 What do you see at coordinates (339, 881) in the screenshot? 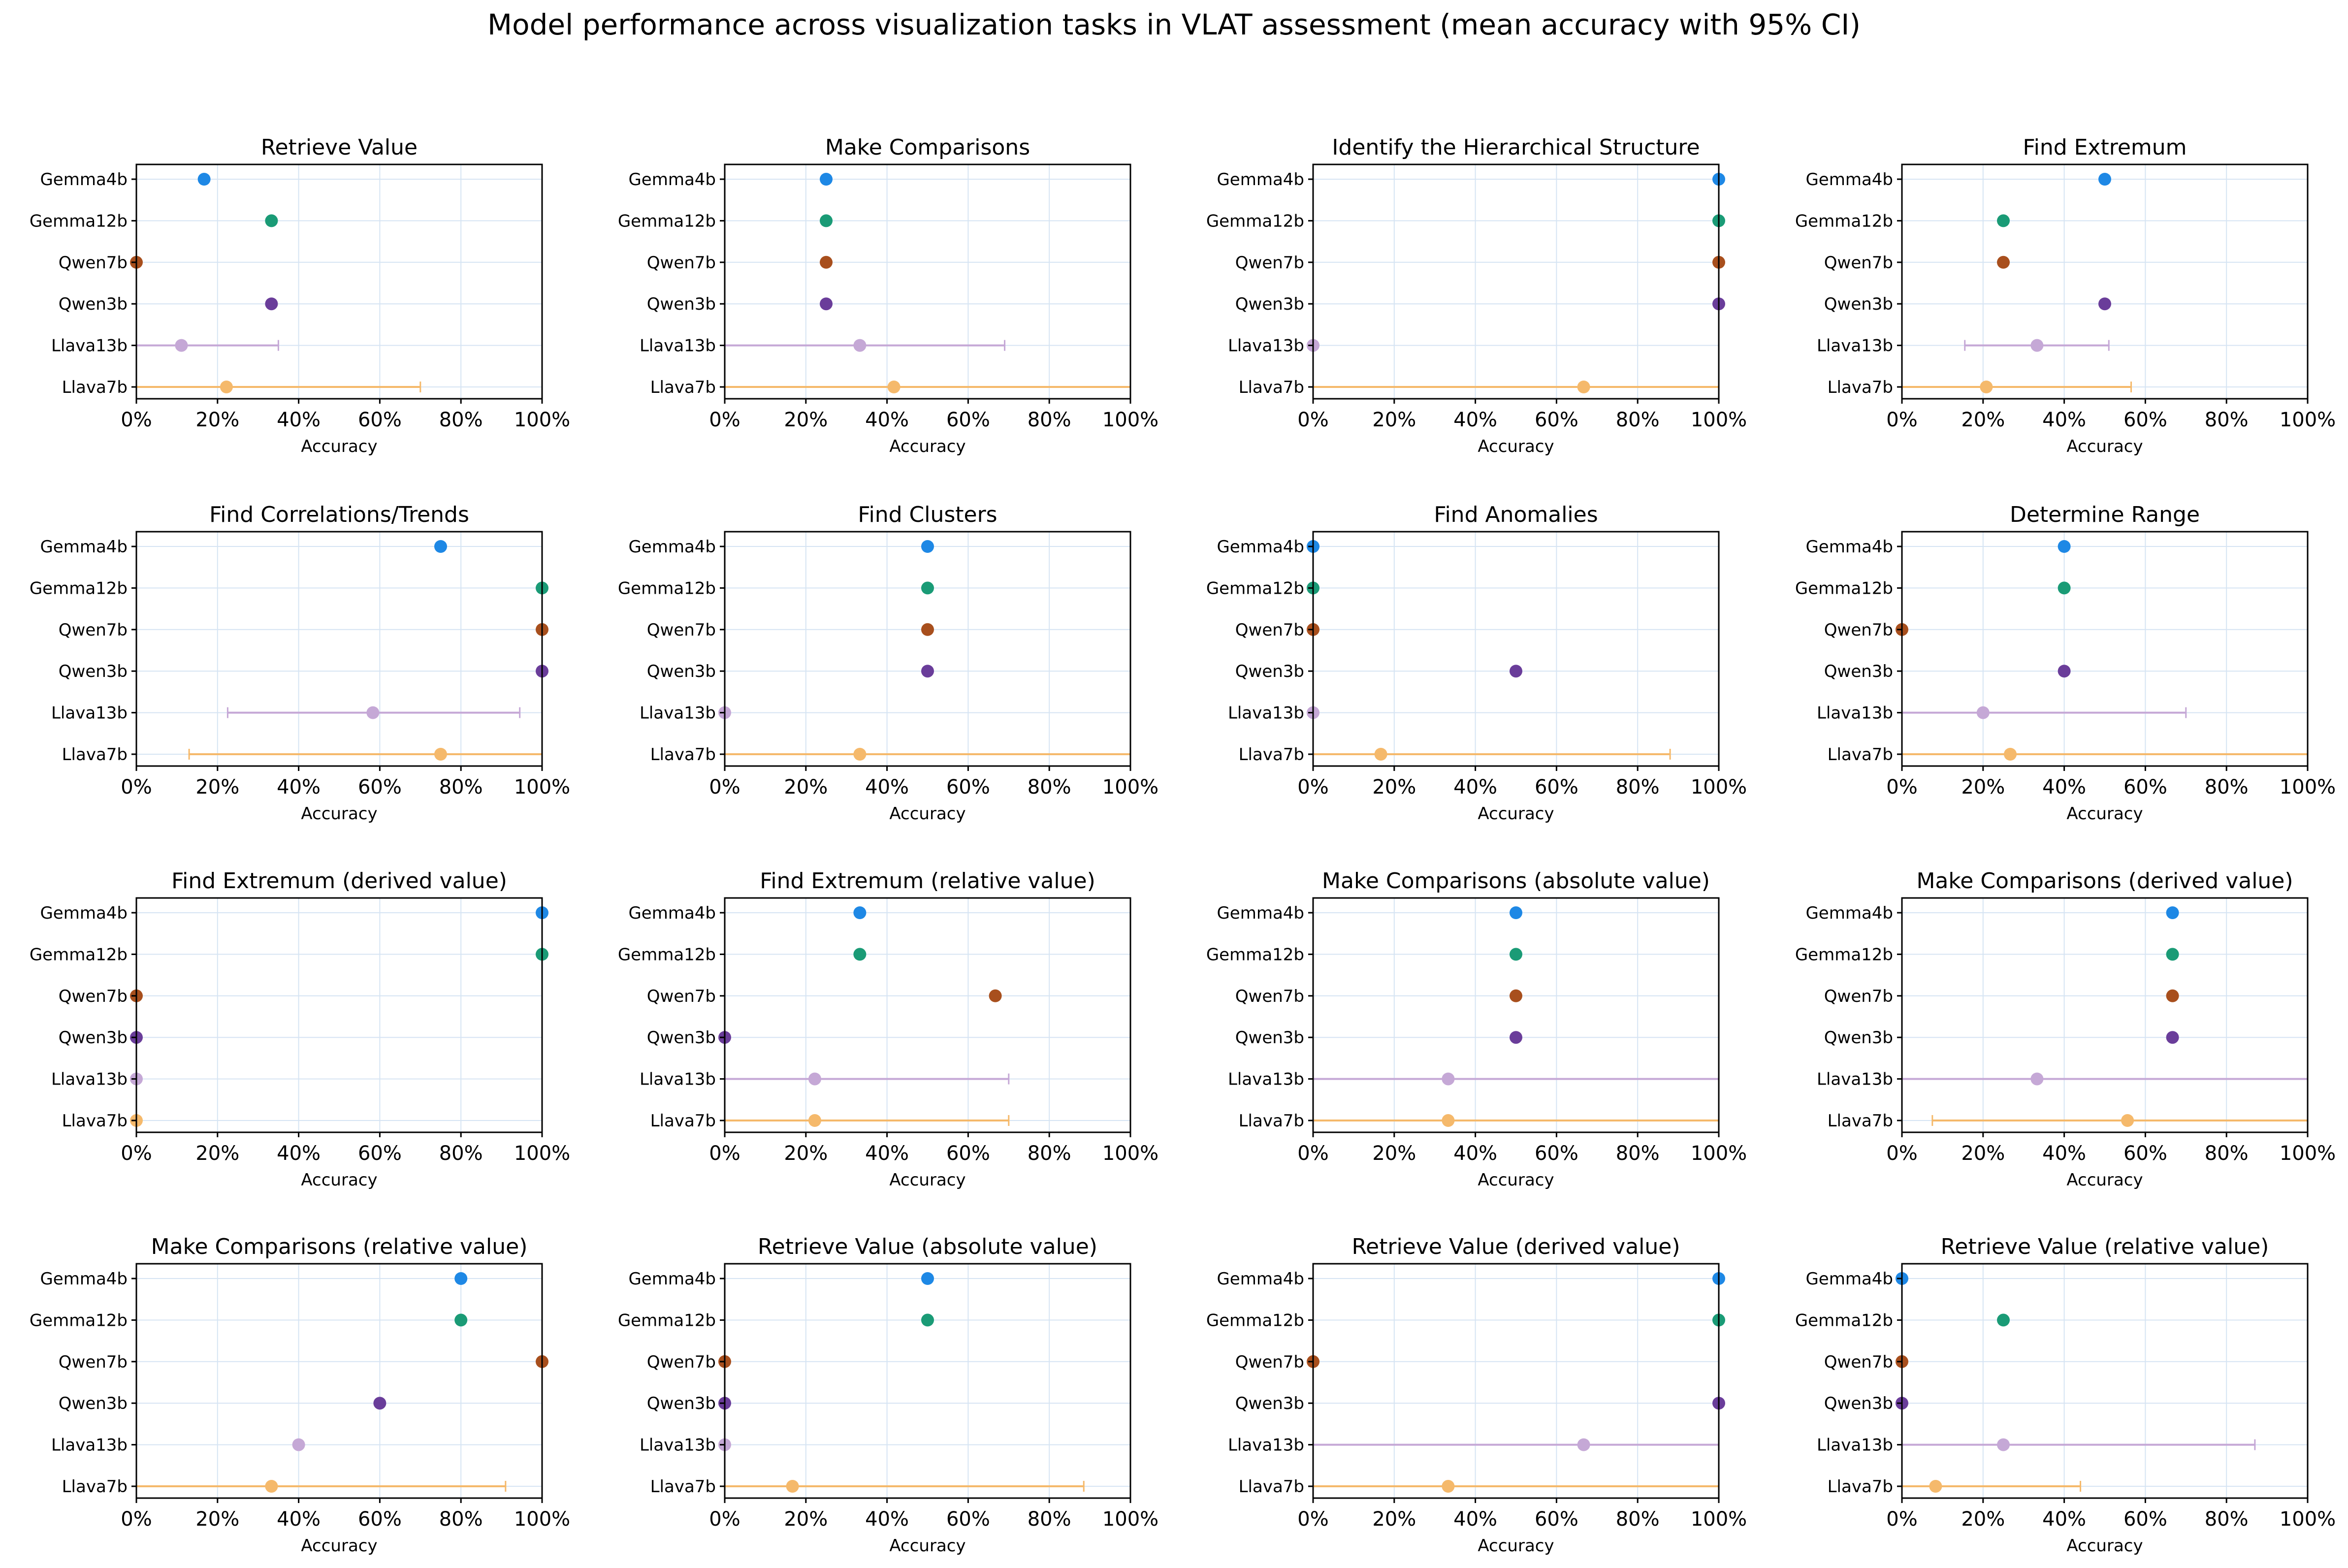
I see `subplot-title: Find Extremum (derived value)` at bounding box center [339, 881].